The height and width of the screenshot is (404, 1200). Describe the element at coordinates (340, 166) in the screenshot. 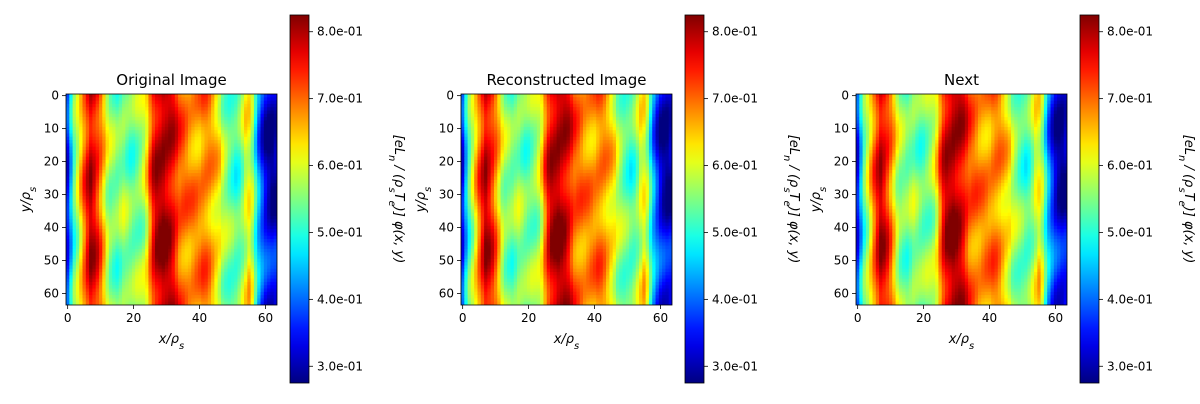

I see `colorbar-tick-label: 6.0e-01` at that location.